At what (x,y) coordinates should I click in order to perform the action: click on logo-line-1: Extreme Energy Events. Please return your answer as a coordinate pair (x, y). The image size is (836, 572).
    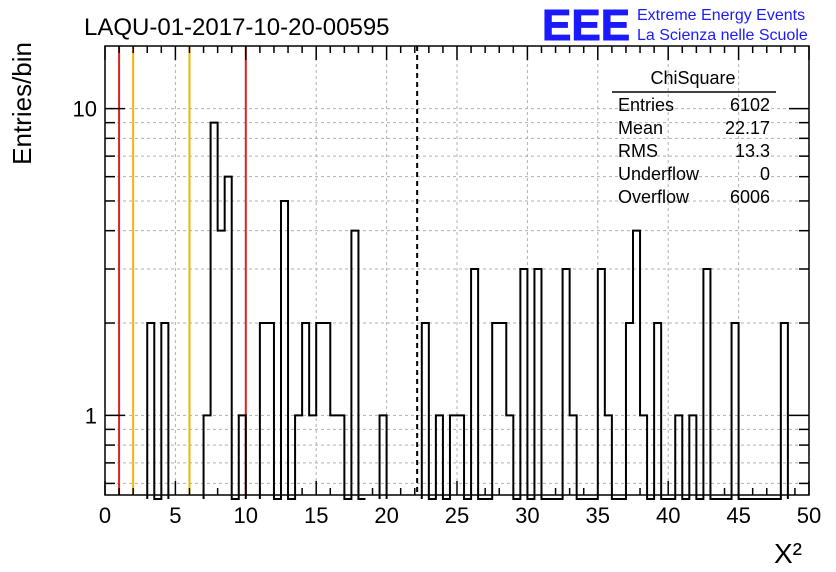
    Looking at the image, I should click on (721, 15).